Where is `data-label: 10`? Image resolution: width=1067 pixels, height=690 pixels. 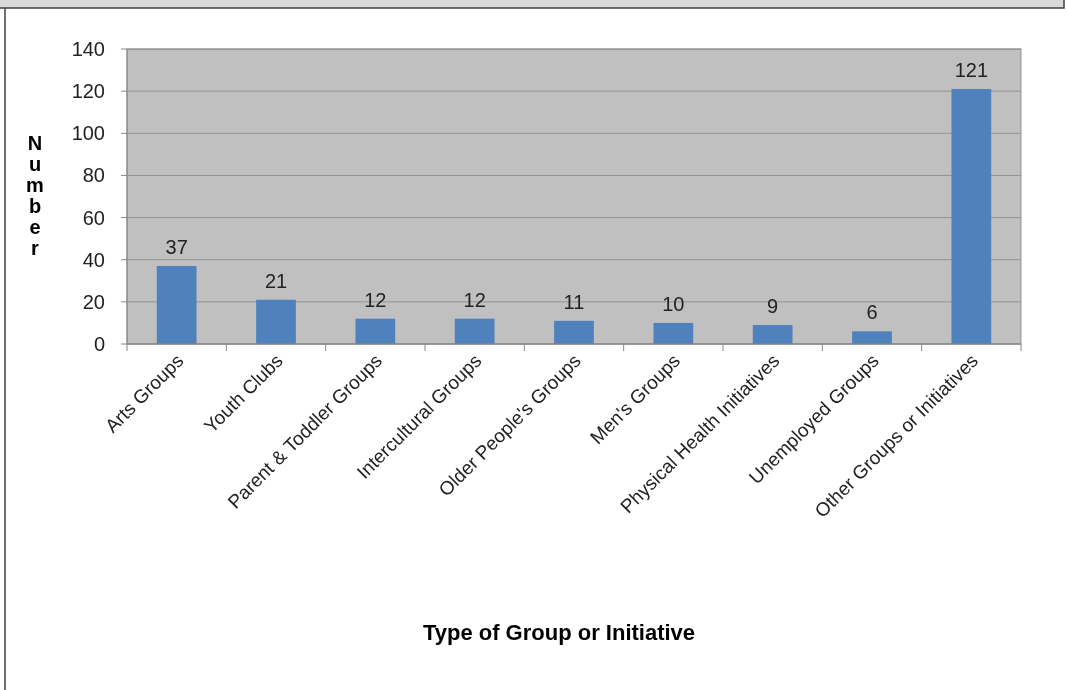 data-label: 10 is located at coordinates (673, 303).